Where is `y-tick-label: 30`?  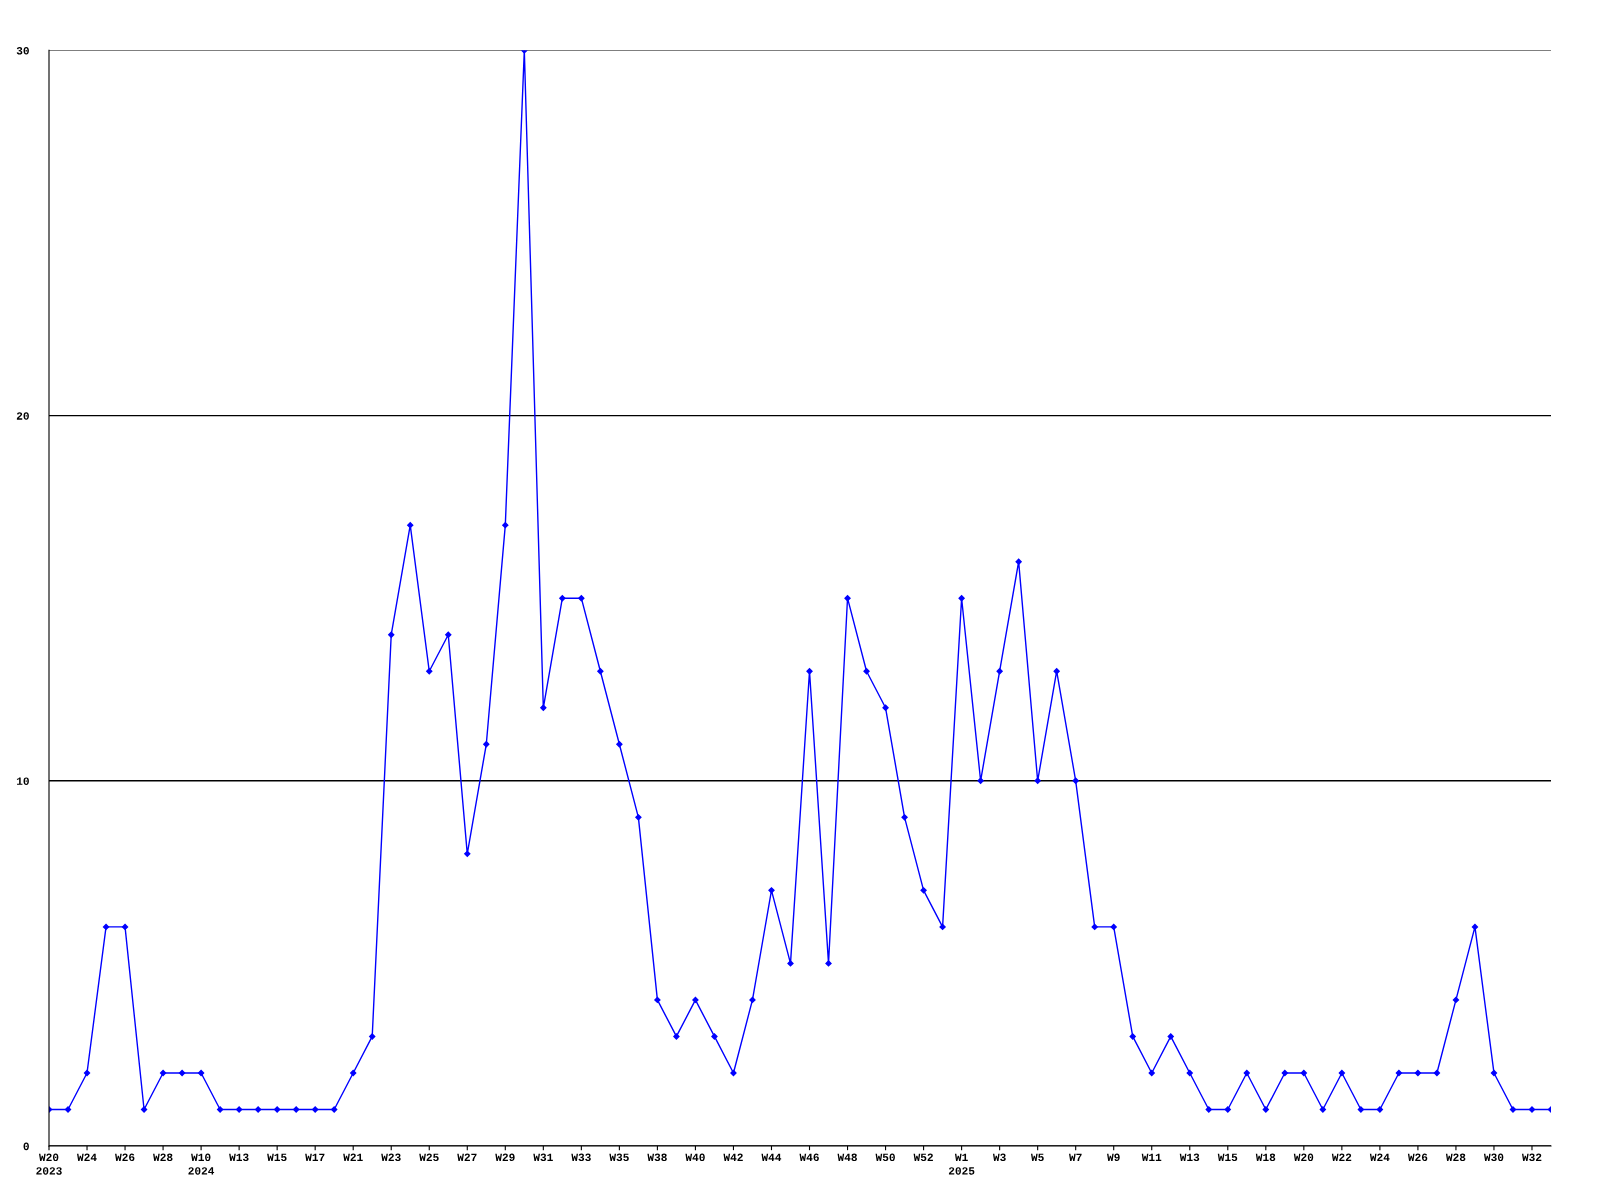 y-tick-label: 30 is located at coordinates (22, 50).